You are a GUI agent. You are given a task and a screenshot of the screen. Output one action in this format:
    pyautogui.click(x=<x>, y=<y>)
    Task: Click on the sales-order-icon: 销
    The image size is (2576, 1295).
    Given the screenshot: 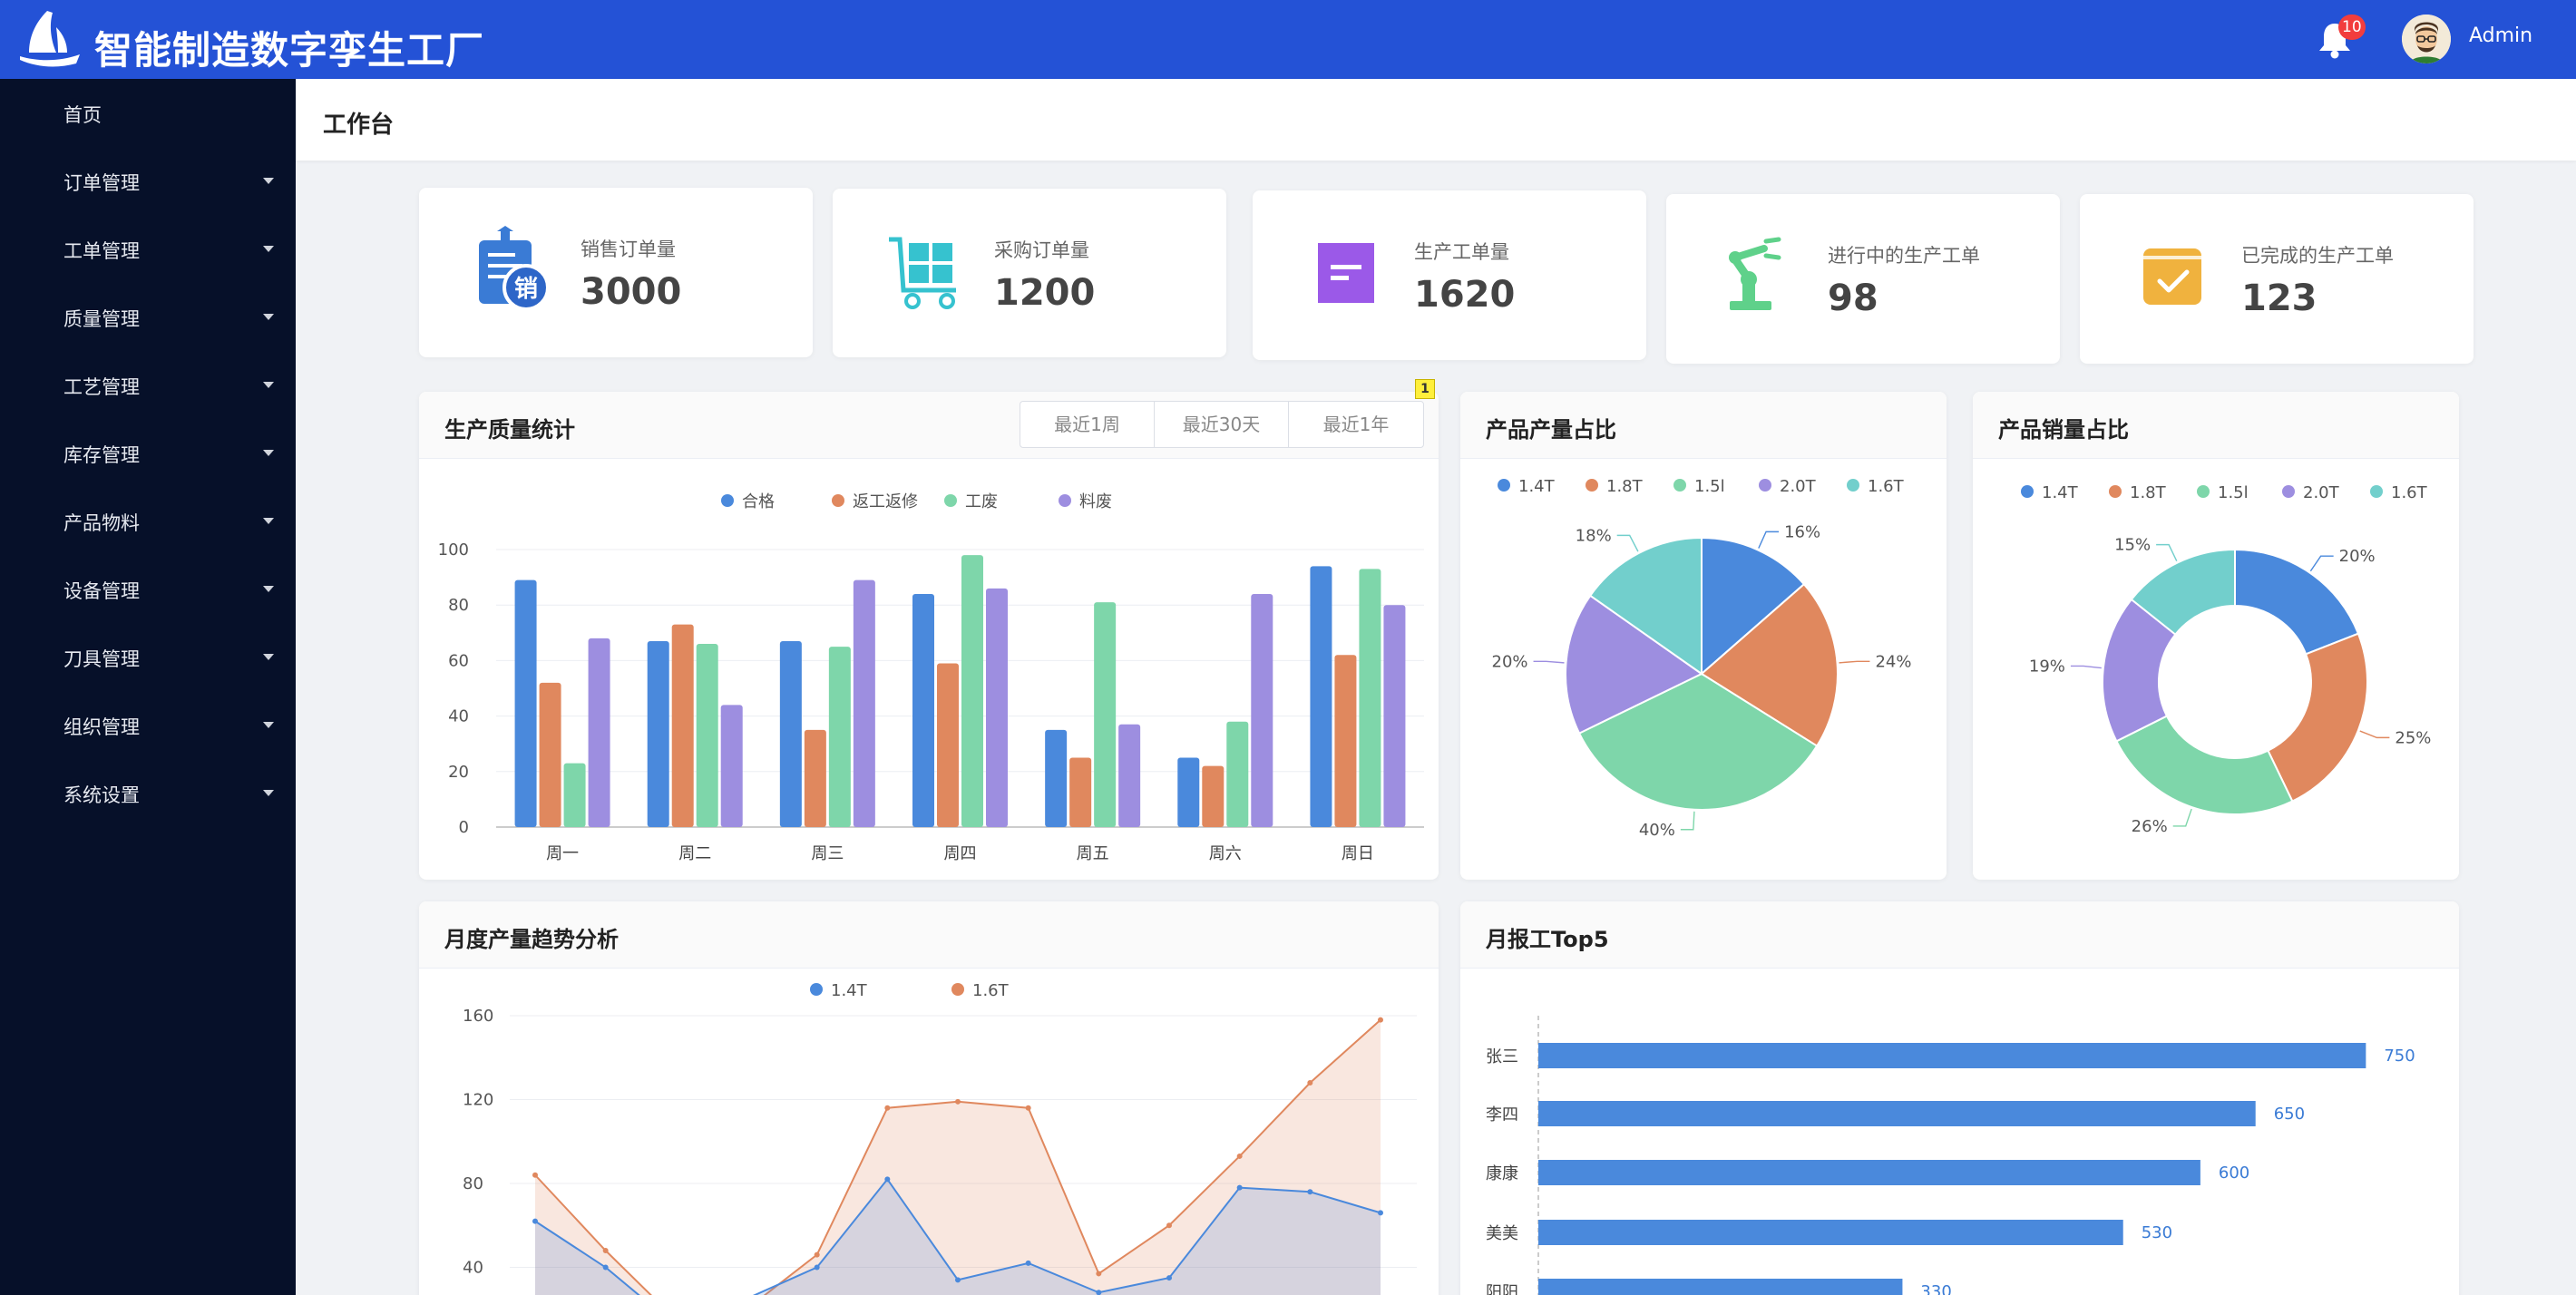 What is the action you would take?
    pyautogui.click(x=514, y=269)
    